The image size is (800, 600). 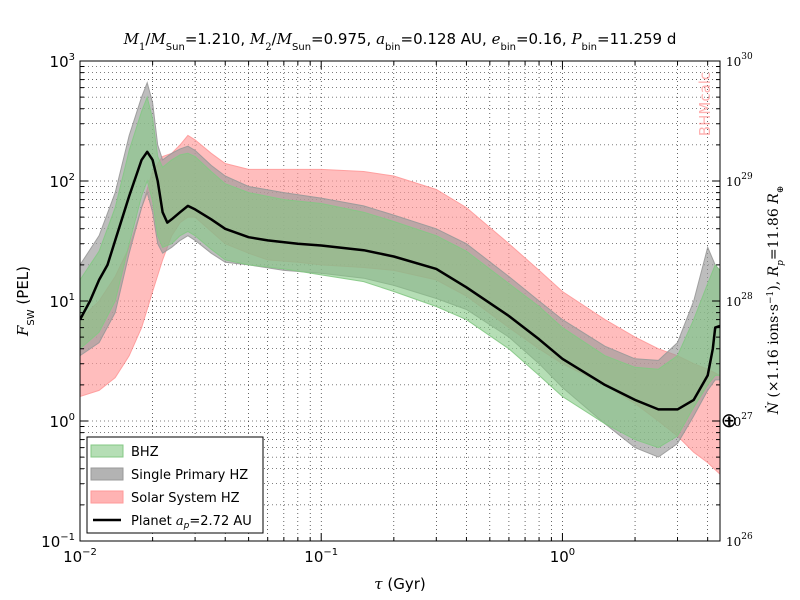 What do you see at coordinates (399, 584) in the screenshot?
I see `x-axis-label: τ (Gyr)` at bounding box center [399, 584].